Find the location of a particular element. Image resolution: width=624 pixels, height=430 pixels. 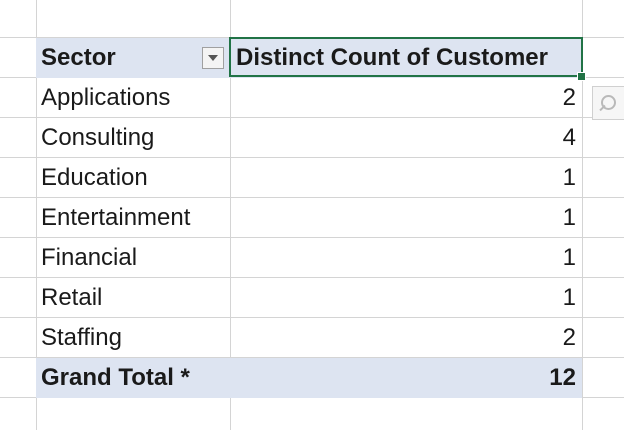

table-row: Retail 1 is located at coordinates (309, 298).